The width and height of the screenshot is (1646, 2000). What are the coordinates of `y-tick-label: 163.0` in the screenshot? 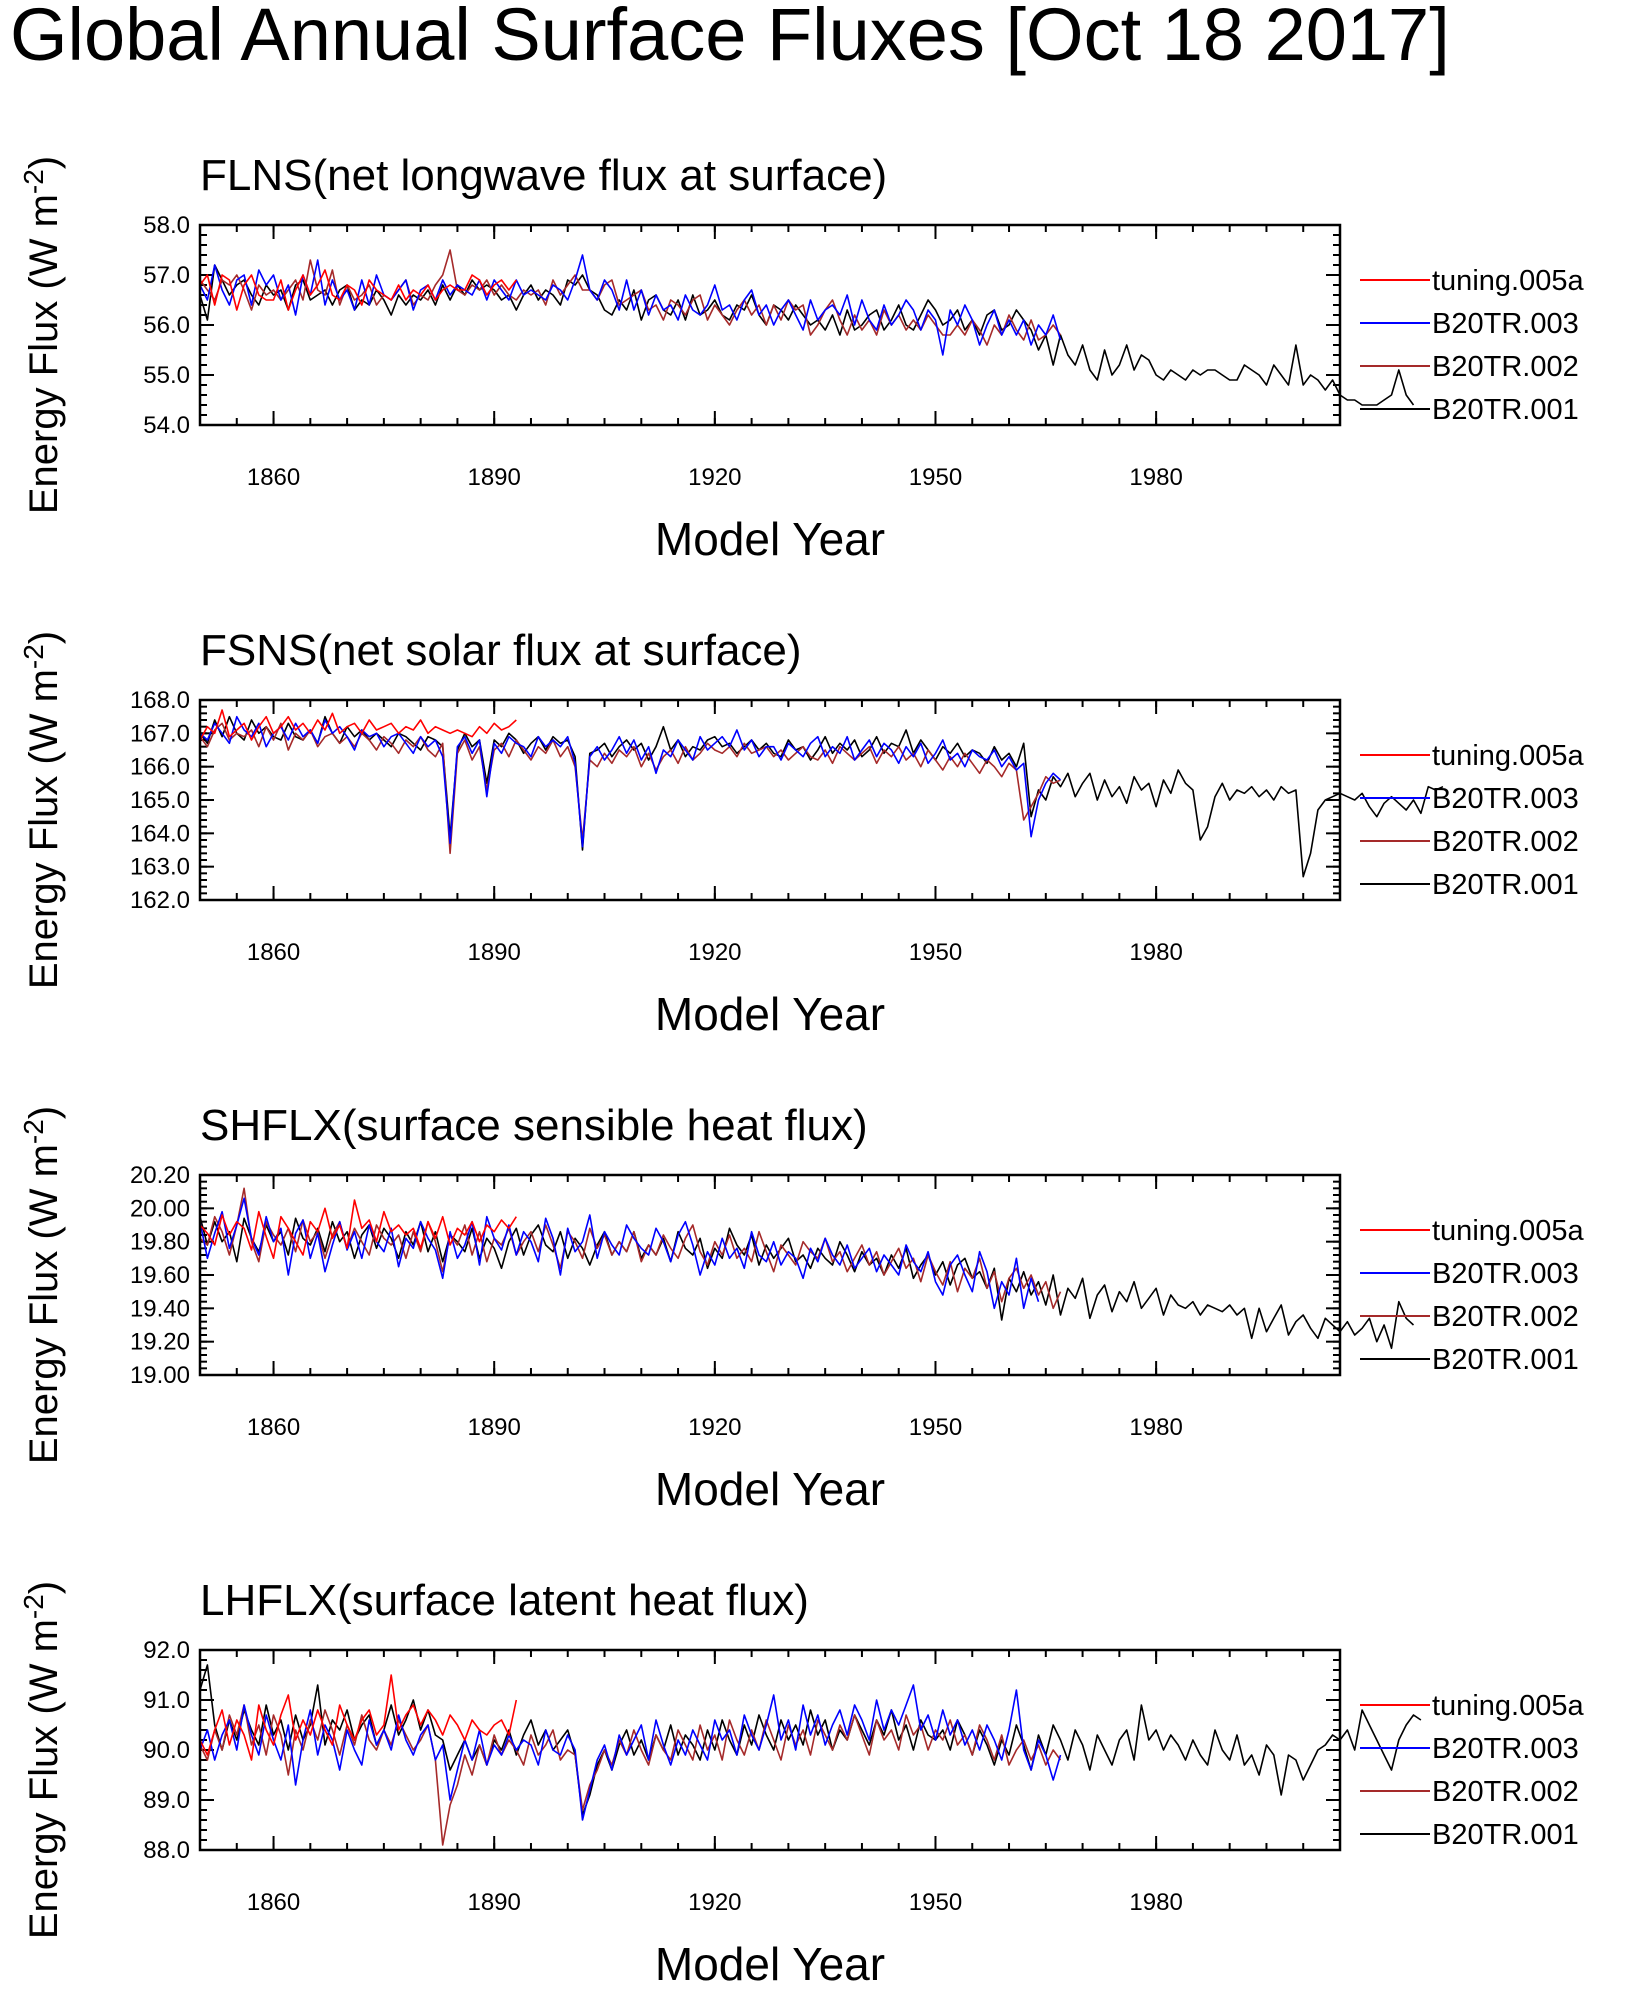 It's located at (160, 867).